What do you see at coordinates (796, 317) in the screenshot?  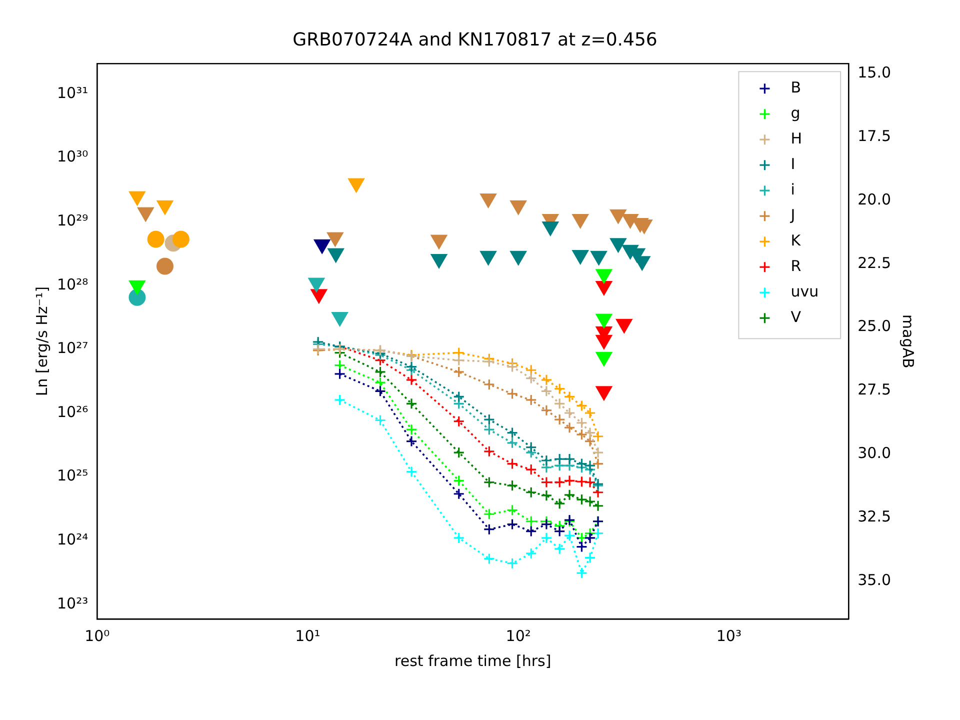 I see `legend-label: V` at bounding box center [796, 317].